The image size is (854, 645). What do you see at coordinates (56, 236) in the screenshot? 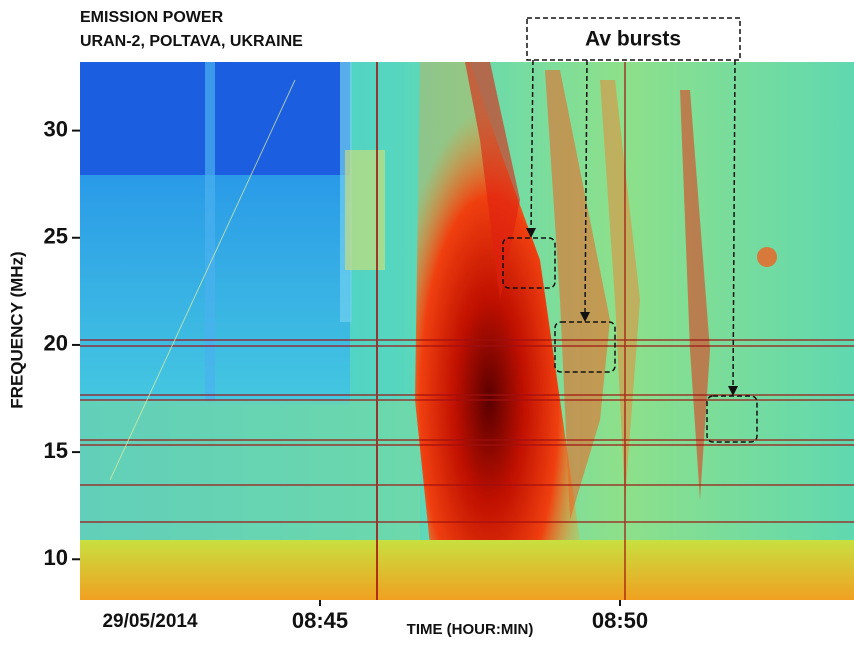
I see `y-tick-label: 25` at bounding box center [56, 236].